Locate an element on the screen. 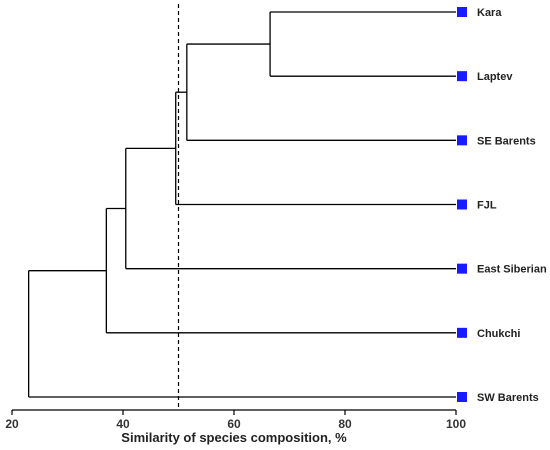  x-tick-label: 40 is located at coordinates (123, 424).